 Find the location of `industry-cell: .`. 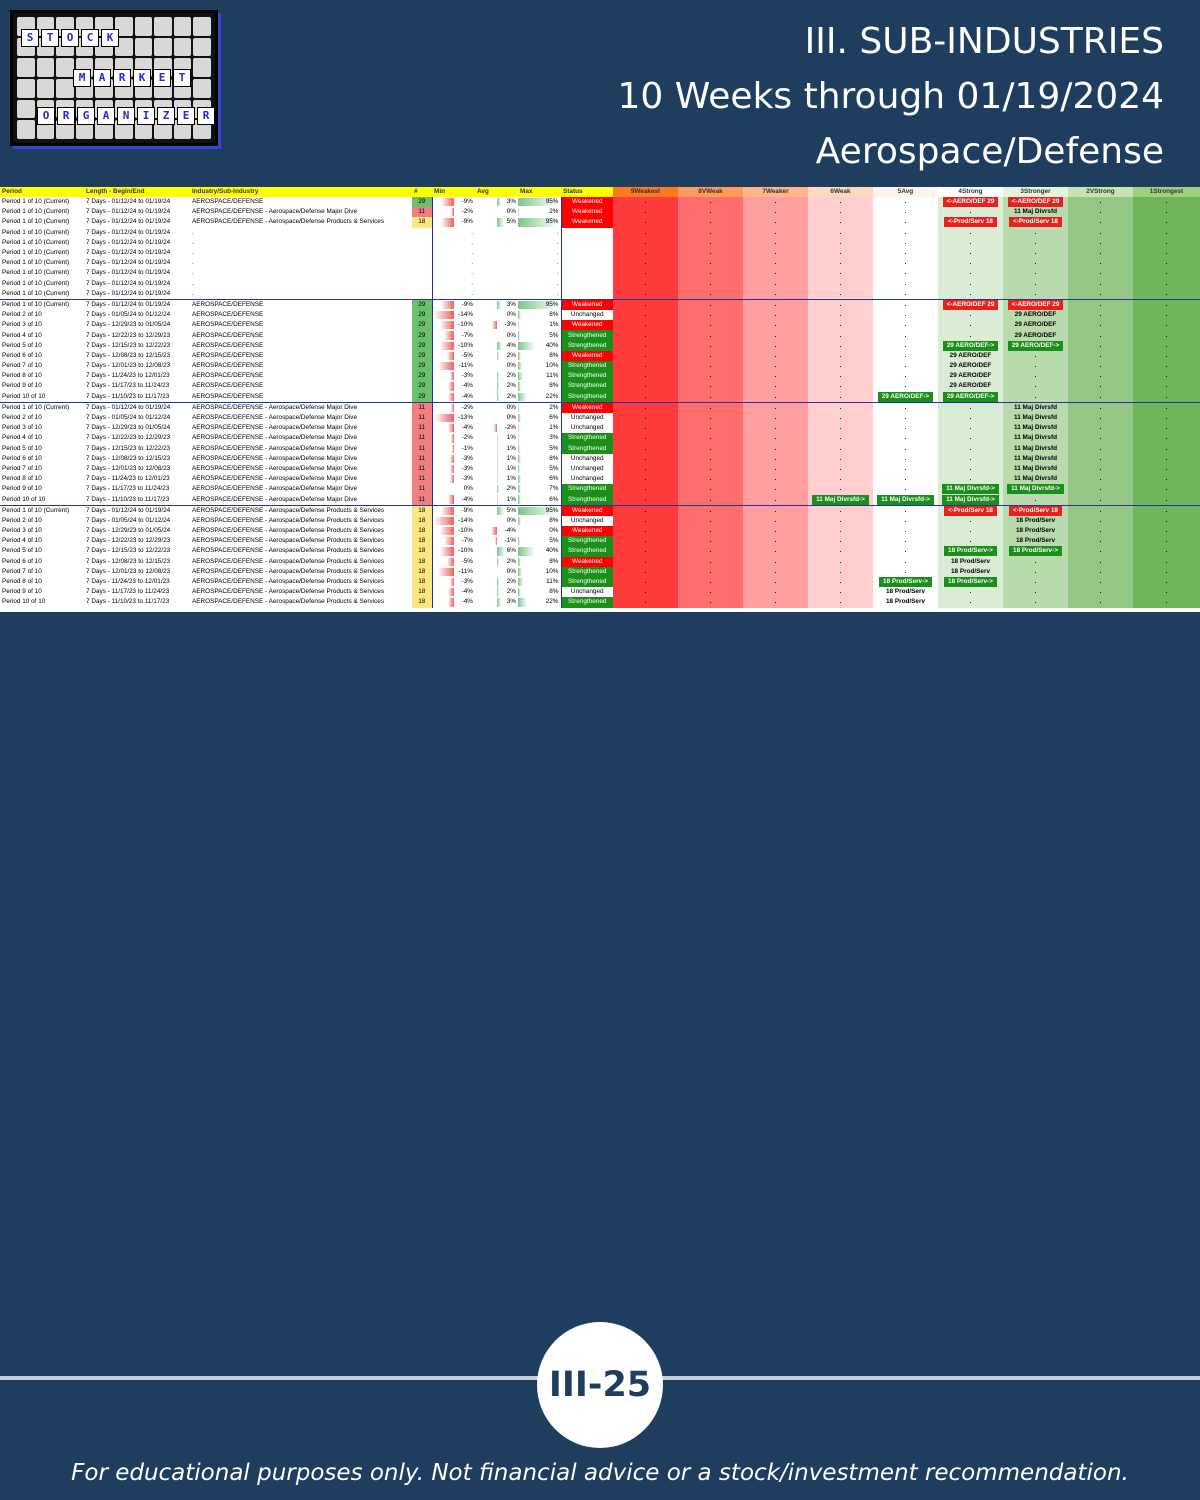

industry-cell: . is located at coordinates (193, 242).